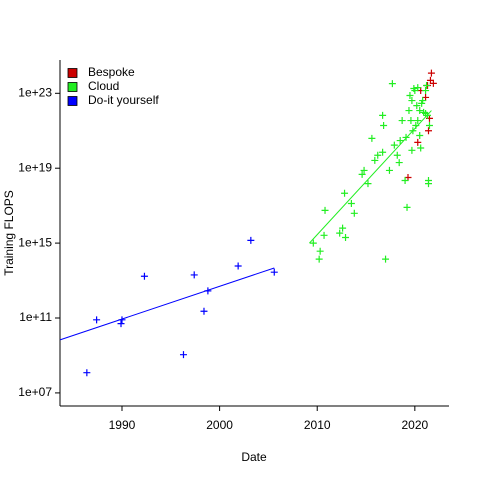 This screenshot has height=485, width=480. Describe the element at coordinates (35, 242) in the screenshot. I see `y-tick-label: 1e+15` at that location.